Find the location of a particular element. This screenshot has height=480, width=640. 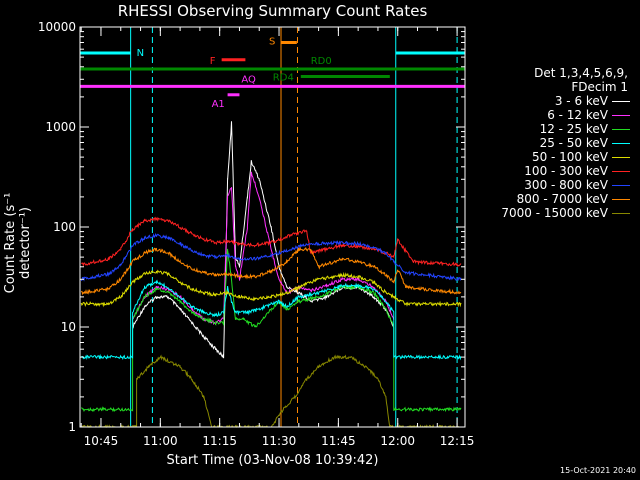

chart-title: RHESSI Observing Summary Count Rates is located at coordinates (272, 11).